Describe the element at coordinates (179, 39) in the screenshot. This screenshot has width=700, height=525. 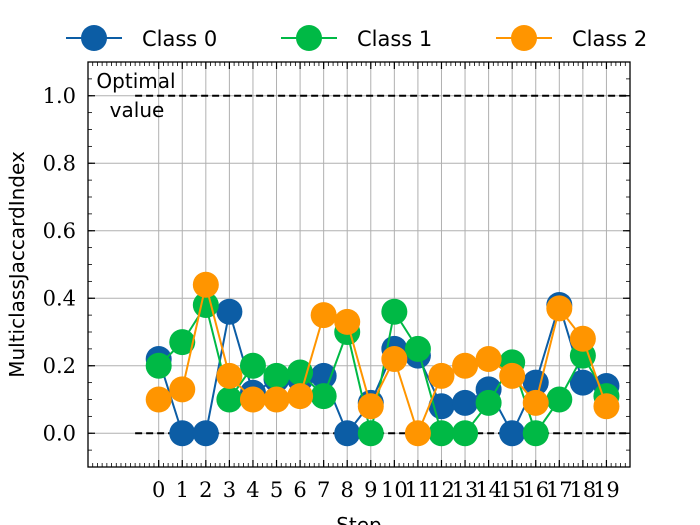
I see `legend-label: Class 0` at that location.